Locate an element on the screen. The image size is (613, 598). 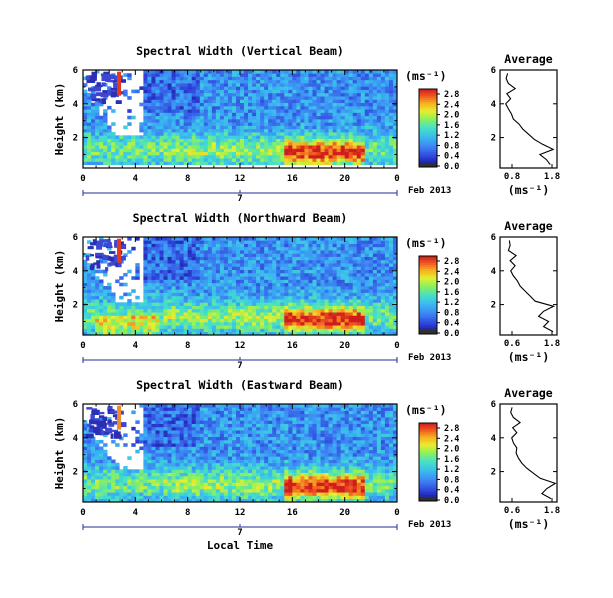
panel-title: Spectral Width (Vertical Beam) is located at coordinates (240, 51).